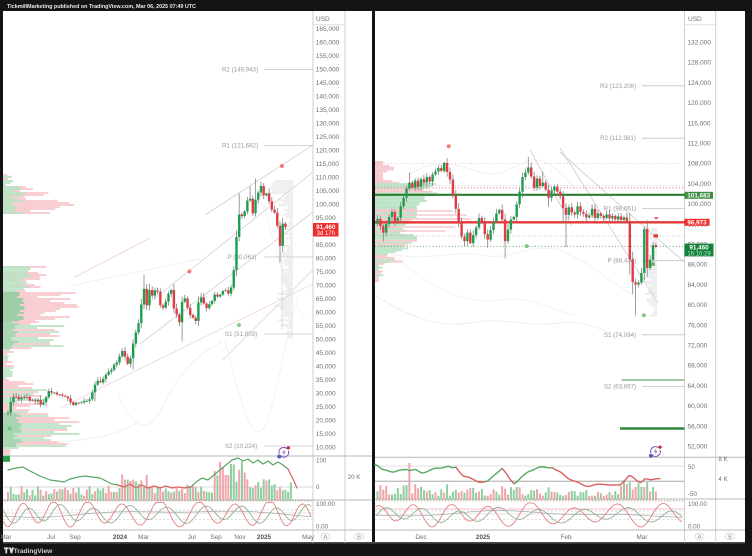  Describe the element at coordinates (698, 366) in the screenshot. I see `svg-text: 68,000` at that location.